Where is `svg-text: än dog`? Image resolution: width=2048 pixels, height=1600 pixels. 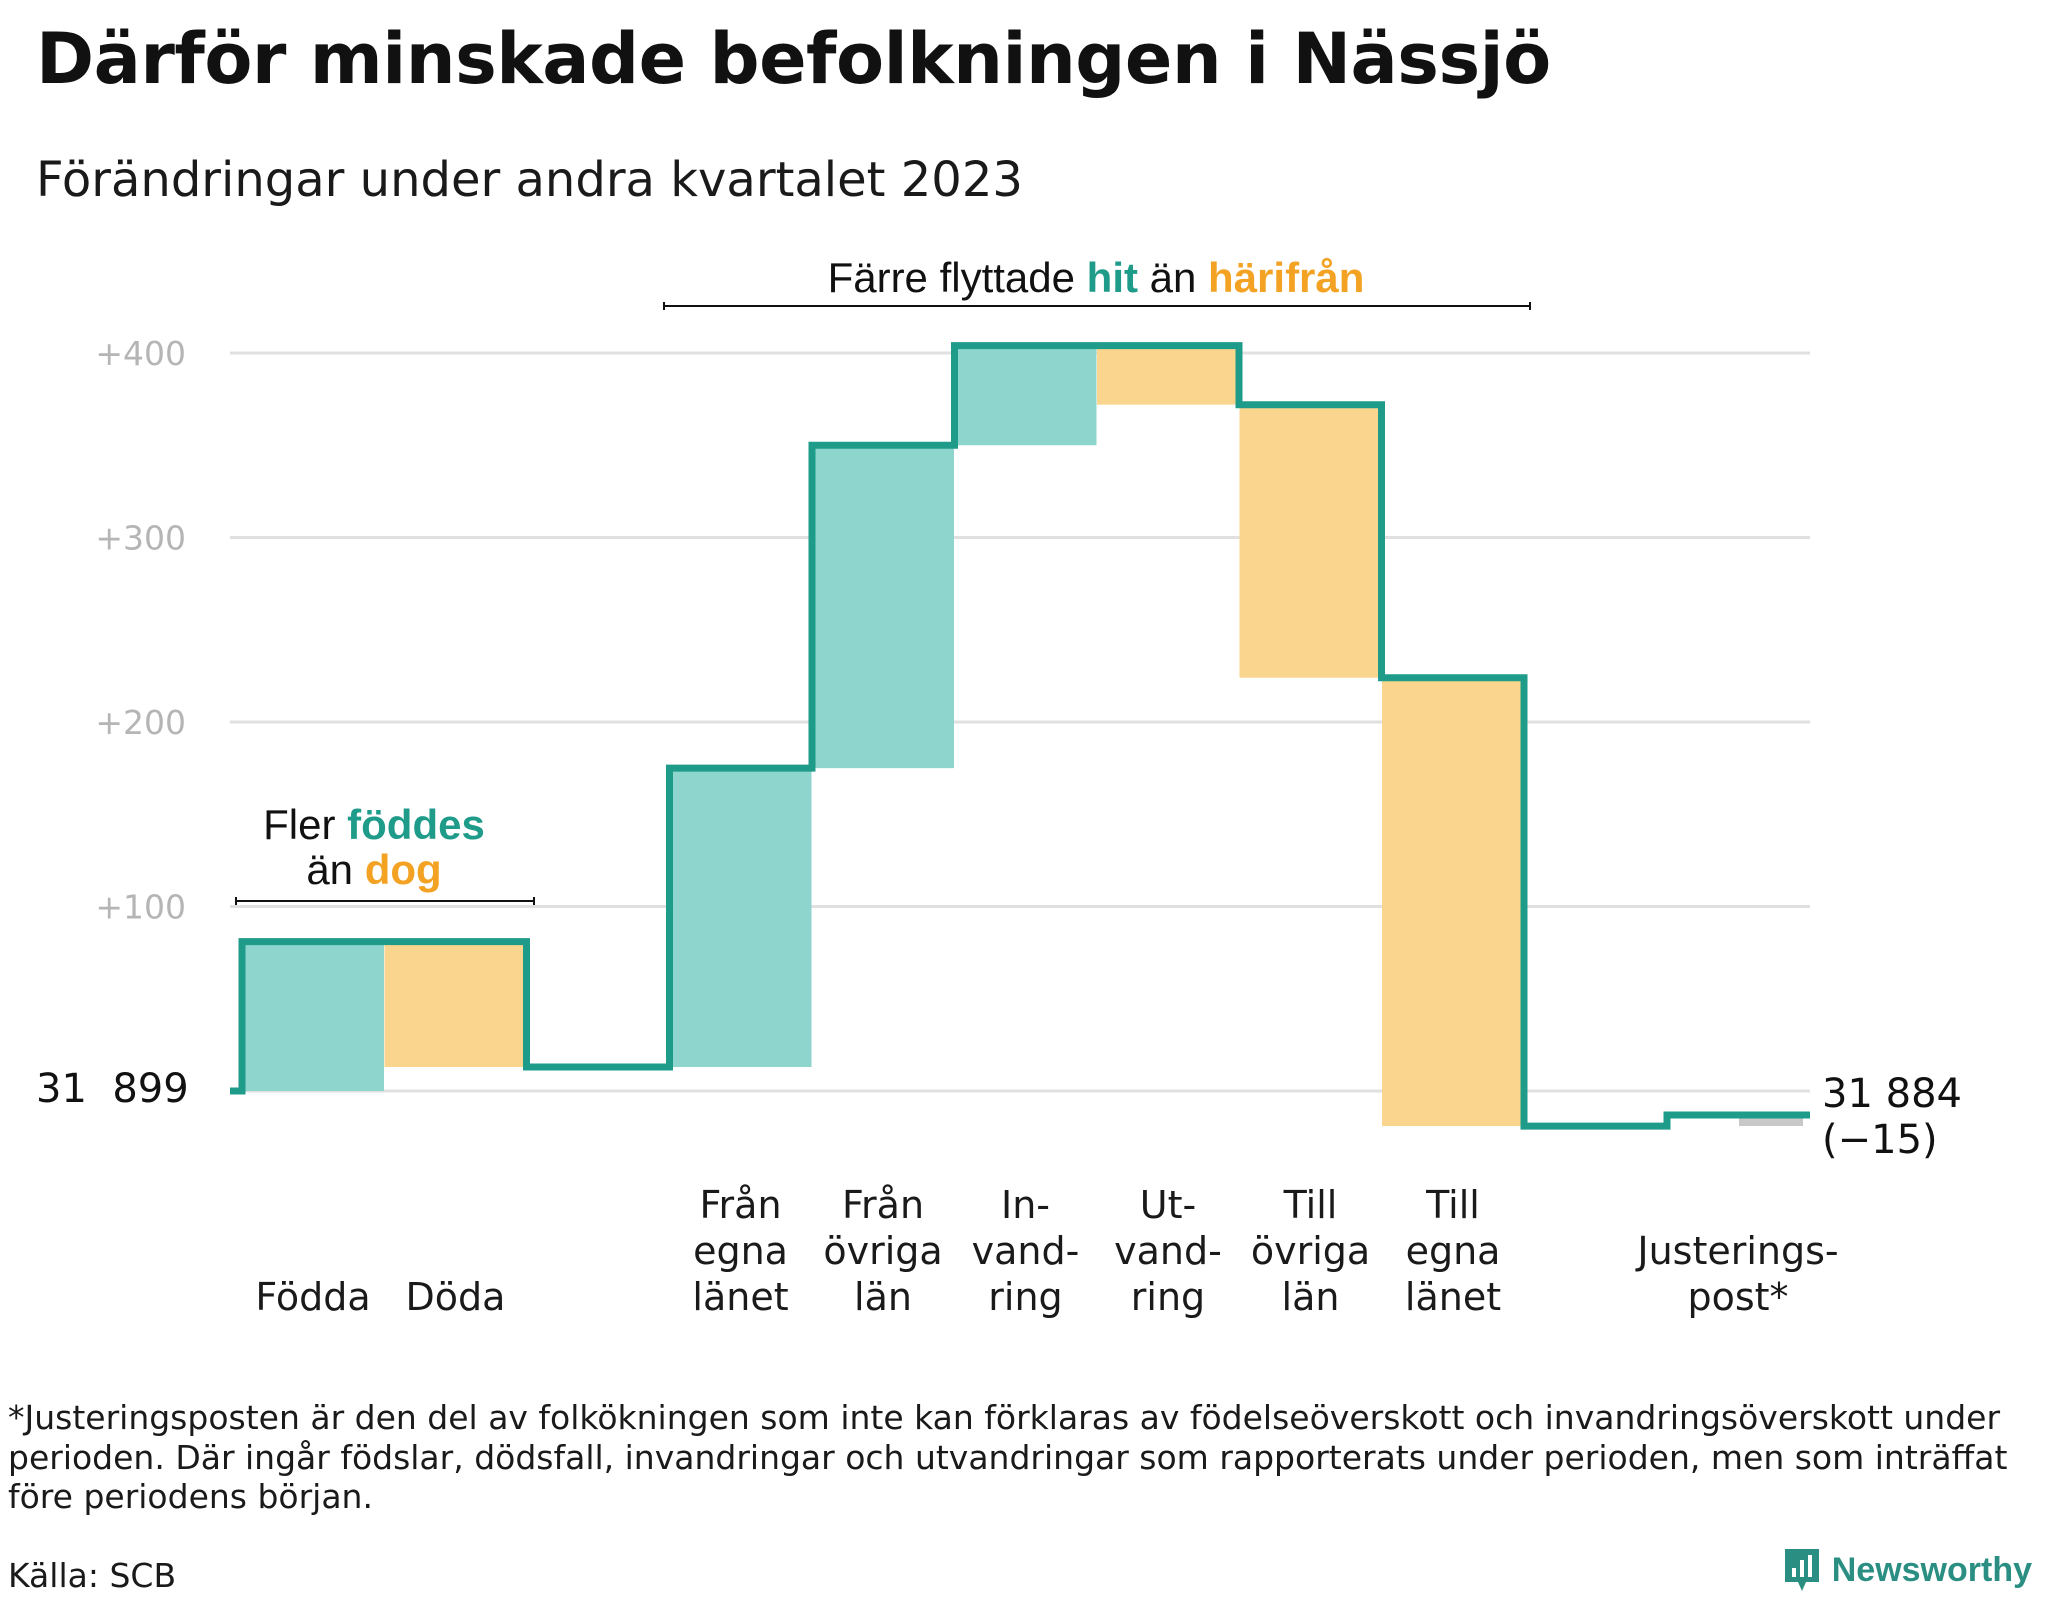
svg-text: än dog is located at coordinates (373, 869).